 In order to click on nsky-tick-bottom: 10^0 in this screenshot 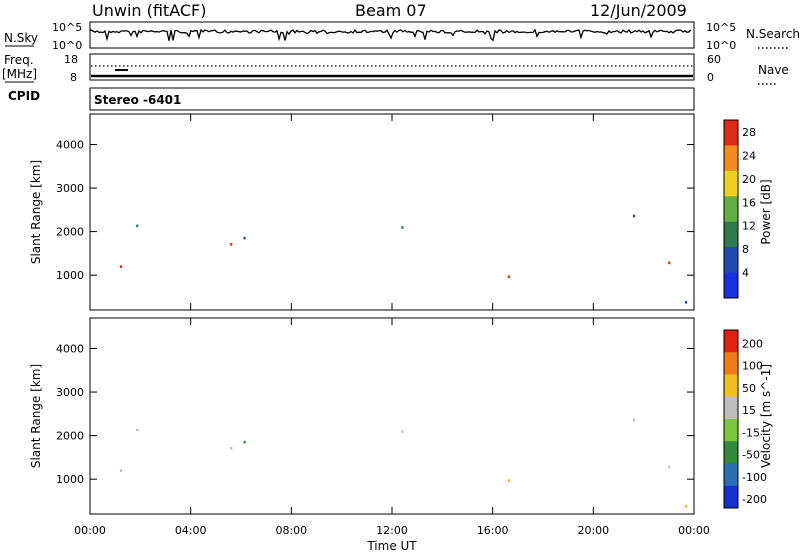, I will do `click(67, 45)`.